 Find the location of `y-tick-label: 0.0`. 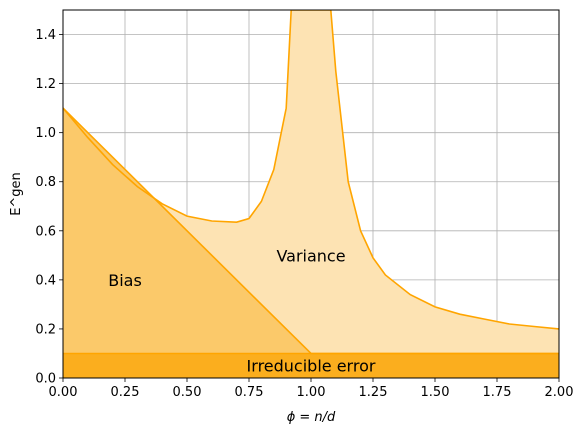

y-tick-label: 0.0 is located at coordinates (45, 379).